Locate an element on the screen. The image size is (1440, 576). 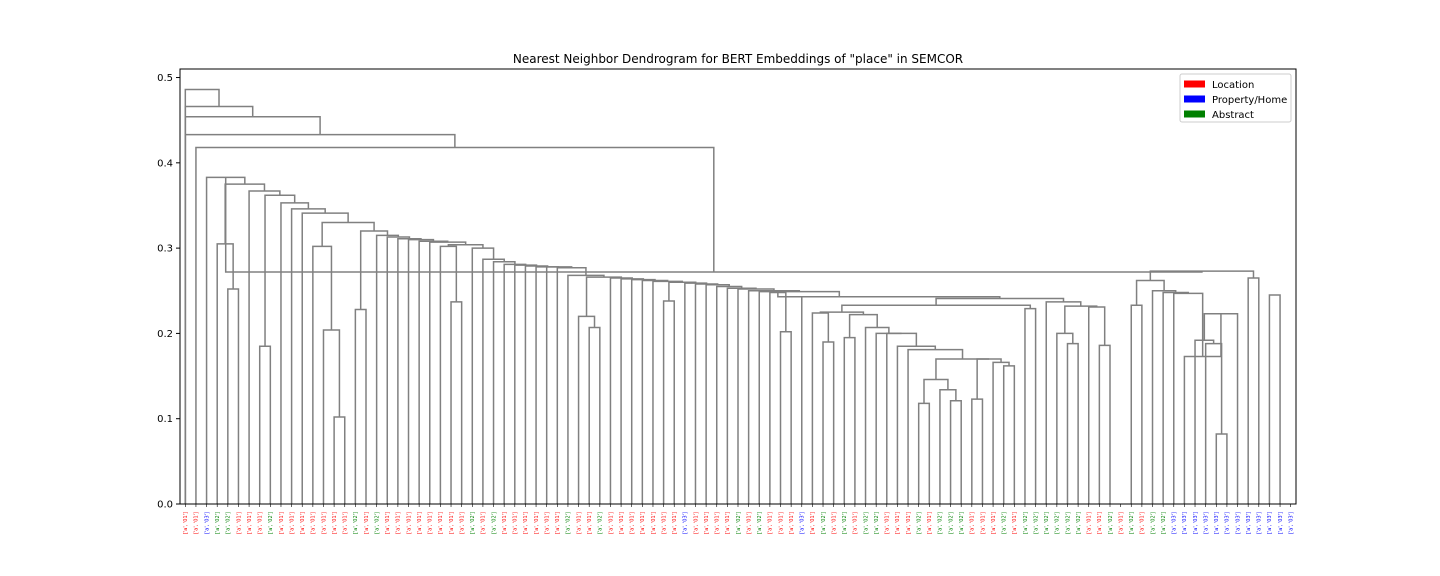
legend-box is located at coordinates (1235, 98).